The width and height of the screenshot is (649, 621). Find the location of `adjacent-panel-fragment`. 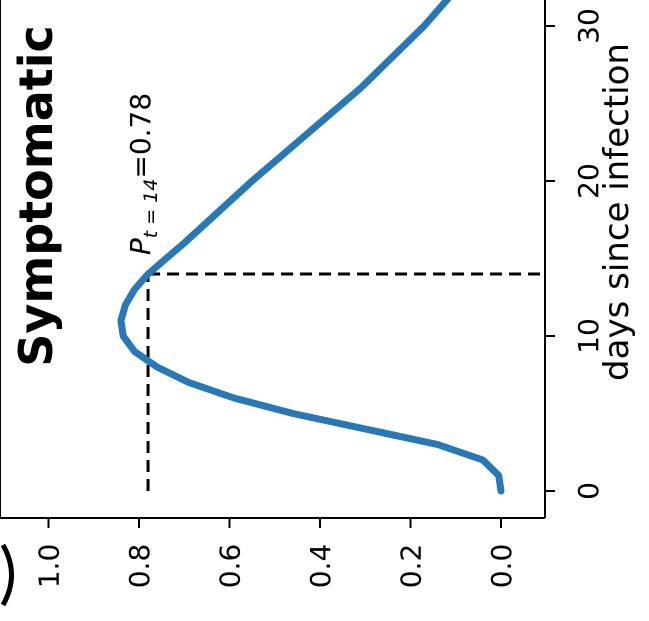

adjacent-panel-fragment is located at coordinates (7, 575).